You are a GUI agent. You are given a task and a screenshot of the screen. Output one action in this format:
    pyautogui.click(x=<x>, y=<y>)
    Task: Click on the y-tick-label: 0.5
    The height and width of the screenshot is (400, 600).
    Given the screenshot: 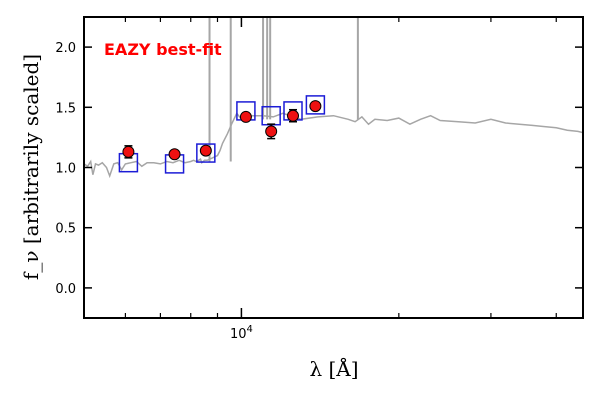 What is the action you would take?
    pyautogui.click(x=65, y=229)
    